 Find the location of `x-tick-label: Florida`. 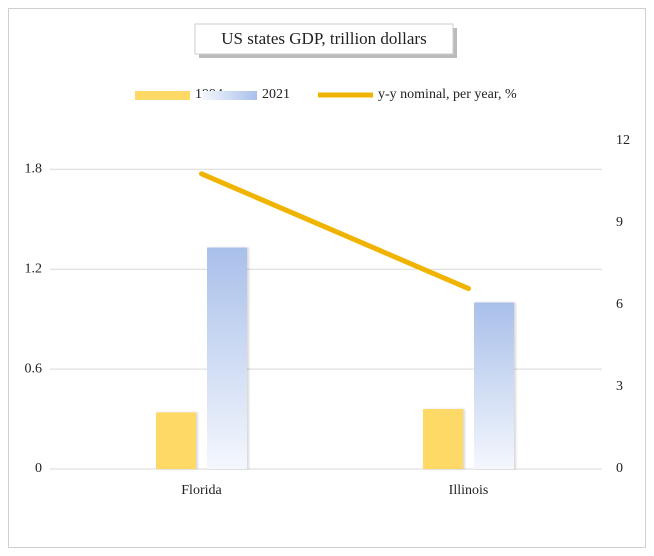

x-tick-label: Florida is located at coordinates (201, 490).